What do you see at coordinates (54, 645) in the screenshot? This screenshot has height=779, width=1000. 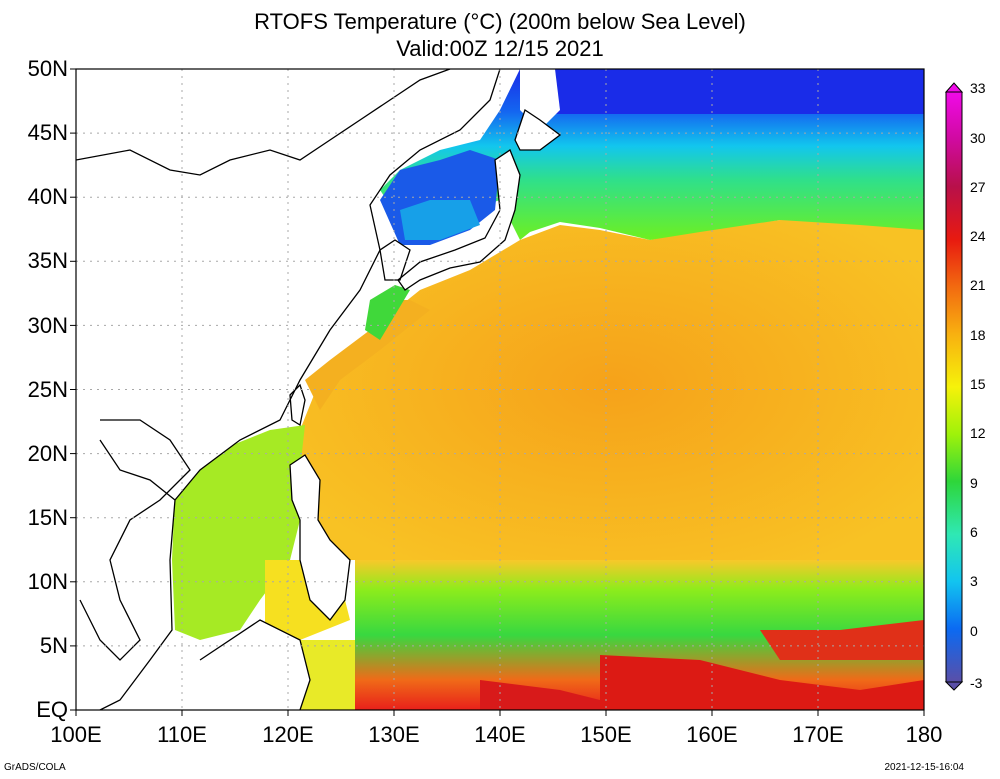 I see `lat-label: 5N` at bounding box center [54, 645].